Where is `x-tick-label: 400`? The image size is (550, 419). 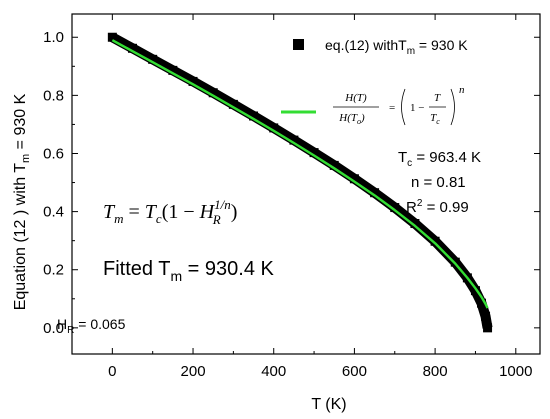 x-tick-label: 400 is located at coordinates (273, 371).